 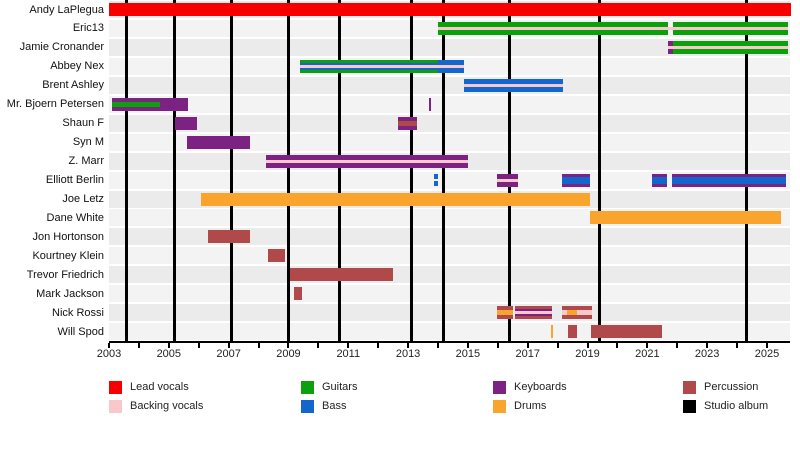 I want to click on timeline-bar-layer-percussion, so click(x=407, y=123).